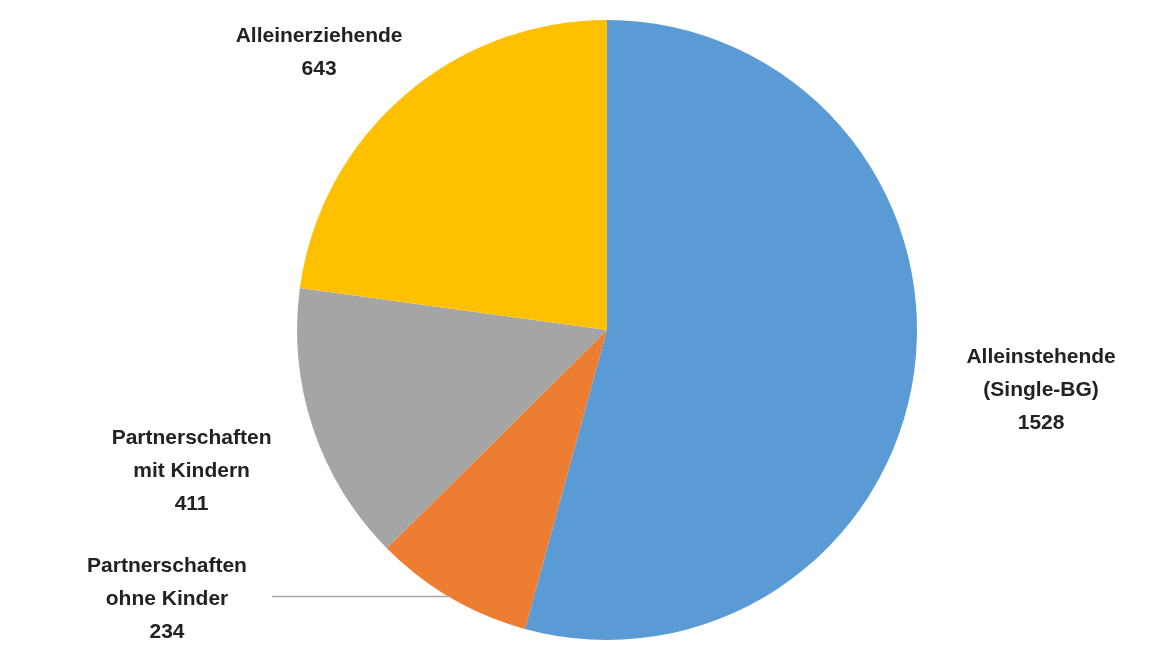 This screenshot has height=649, width=1155. I want to click on slice-label: Alleinerziehende, so click(319, 34).